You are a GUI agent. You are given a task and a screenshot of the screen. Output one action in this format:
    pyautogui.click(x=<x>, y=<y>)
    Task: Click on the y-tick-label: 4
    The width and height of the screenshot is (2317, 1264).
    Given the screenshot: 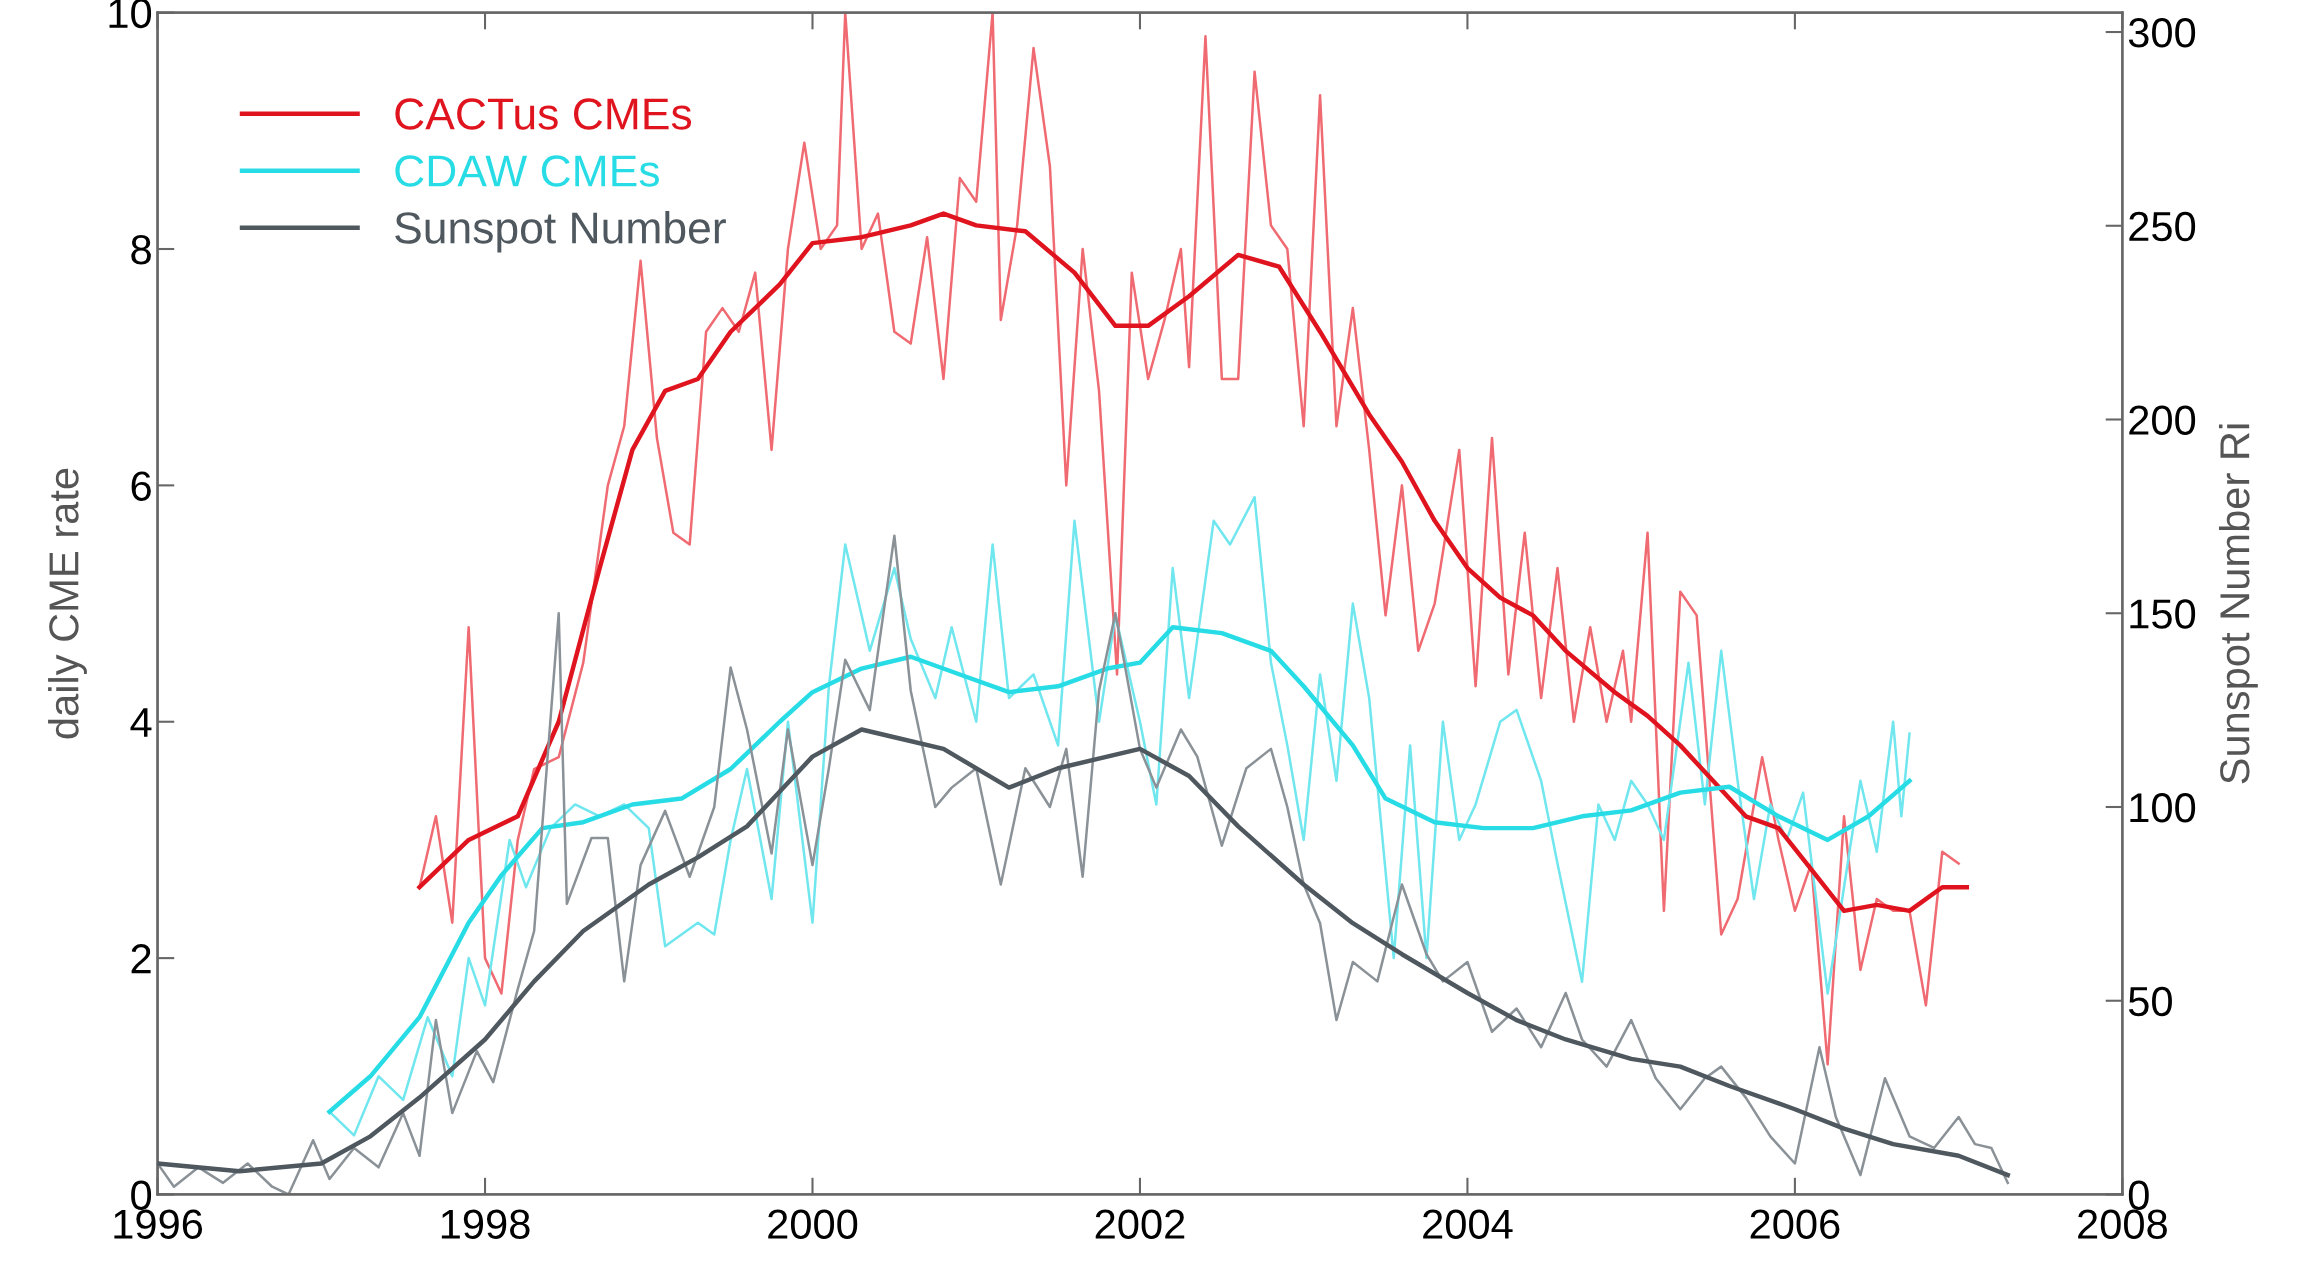 What is the action you would take?
    pyautogui.click(x=141, y=722)
    